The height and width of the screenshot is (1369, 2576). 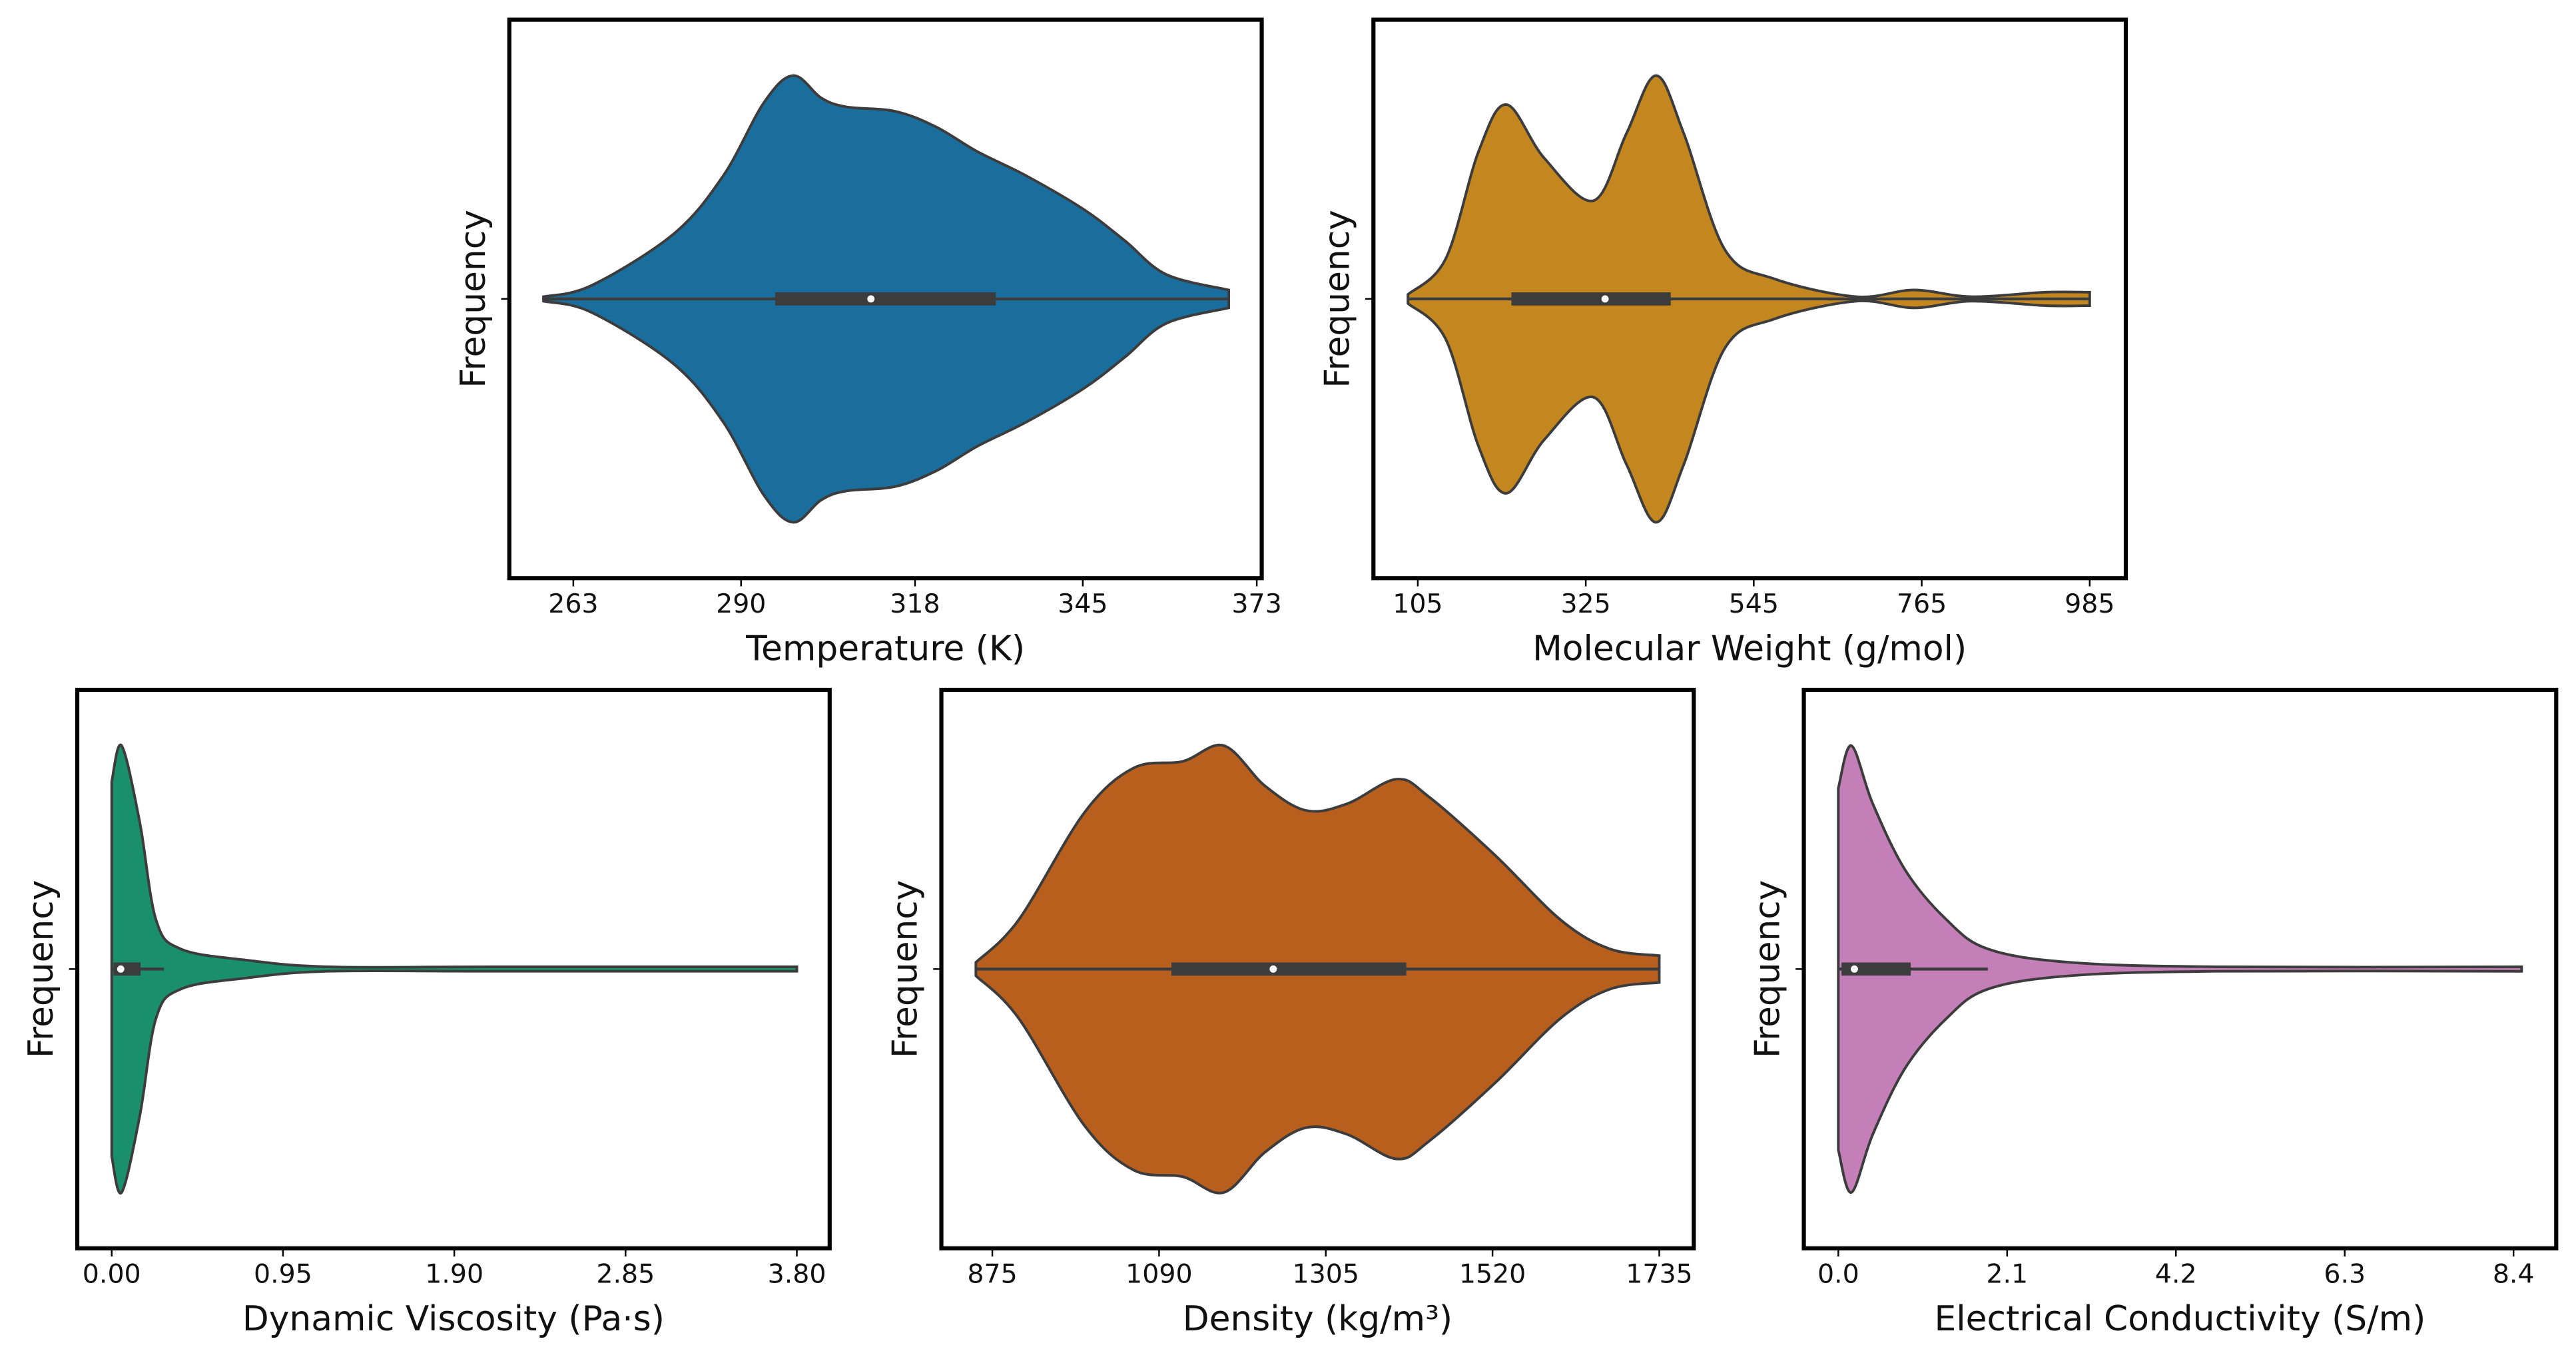 What do you see at coordinates (1585, 604) in the screenshot?
I see `x-tick-label: 325` at bounding box center [1585, 604].